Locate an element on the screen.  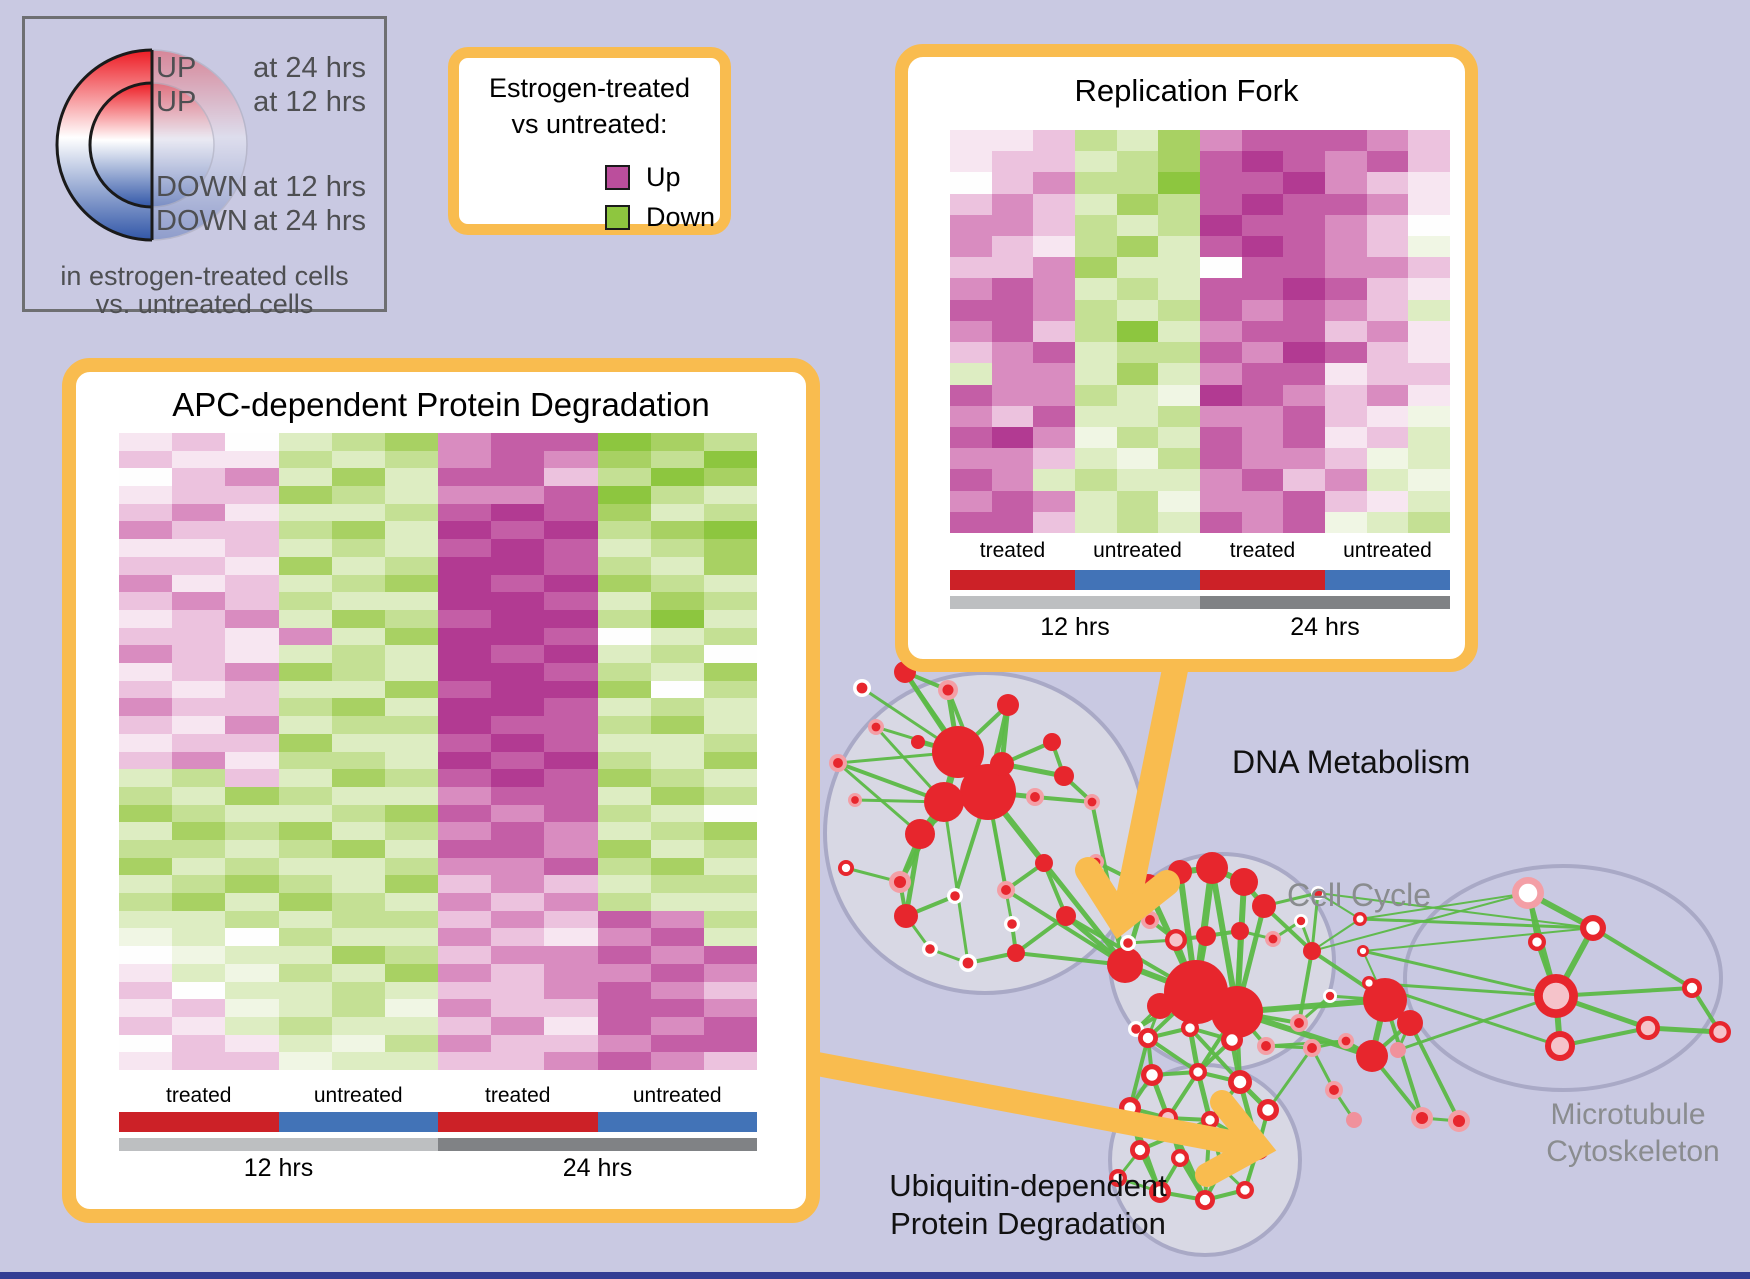
legend-item-down: Down is located at coordinates (660, 217).